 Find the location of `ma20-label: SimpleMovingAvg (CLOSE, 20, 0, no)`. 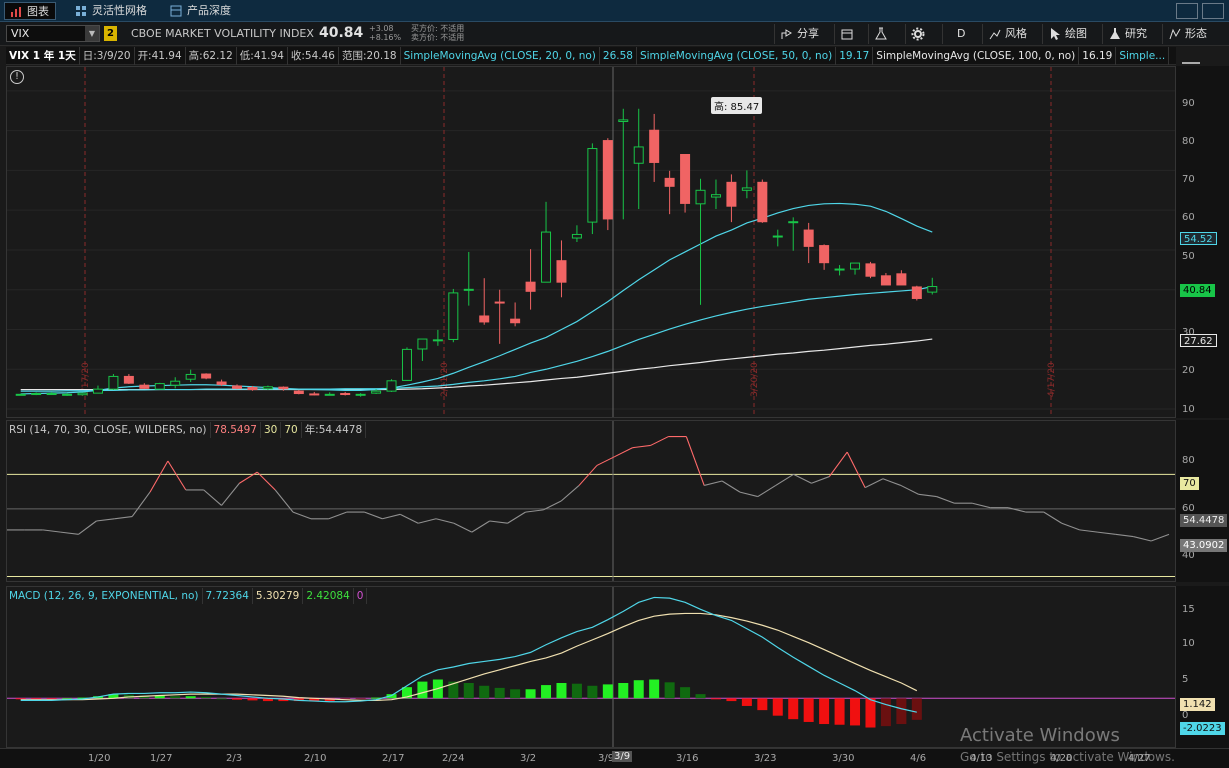

ma20-label: SimpleMovingAvg (CLOSE, 20, 0, no) is located at coordinates (500, 56).